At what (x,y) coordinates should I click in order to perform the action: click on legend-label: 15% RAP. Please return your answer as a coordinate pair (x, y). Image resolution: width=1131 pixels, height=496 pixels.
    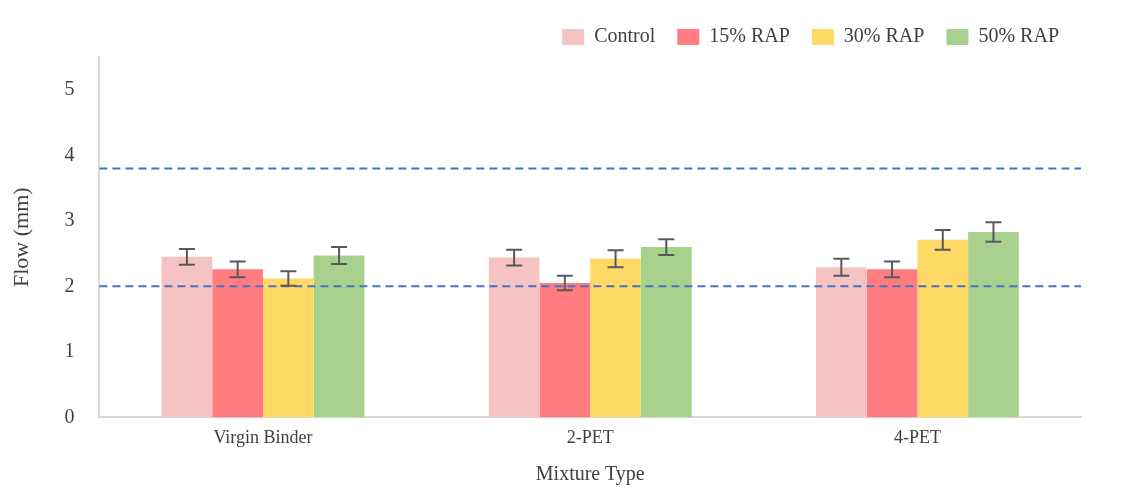
    Looking at the image, I should click on (749, 35).